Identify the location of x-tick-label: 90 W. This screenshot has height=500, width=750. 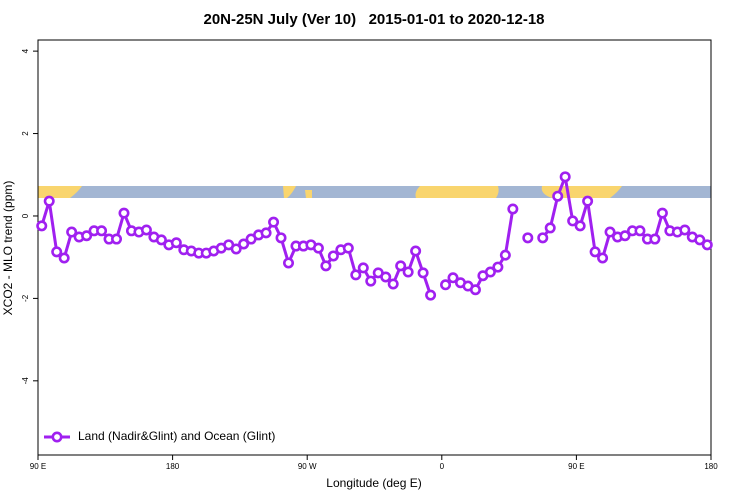
(307, 466).